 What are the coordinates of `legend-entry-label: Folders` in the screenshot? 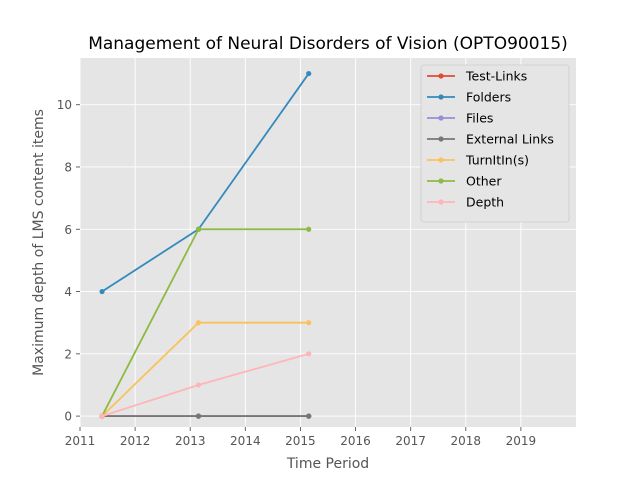 It's located at (488, 97).